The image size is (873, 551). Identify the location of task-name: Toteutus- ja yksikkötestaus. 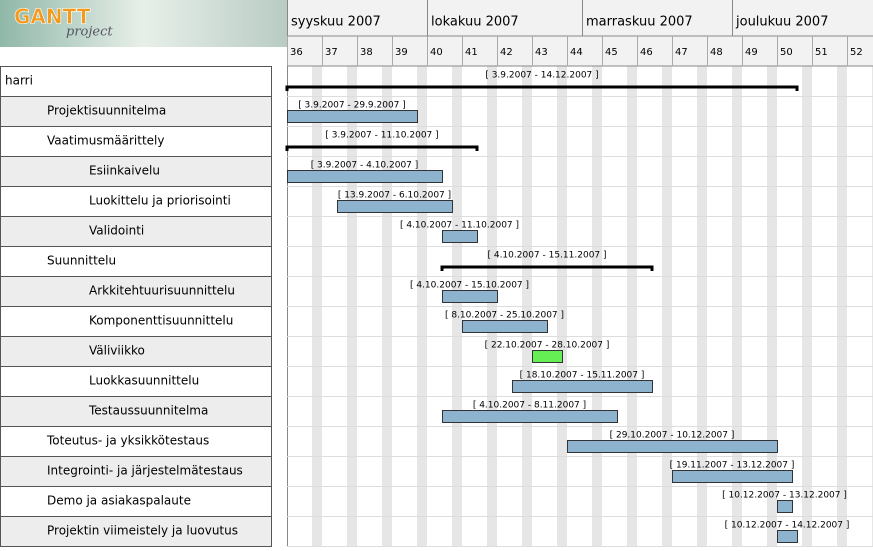
(127, 441).